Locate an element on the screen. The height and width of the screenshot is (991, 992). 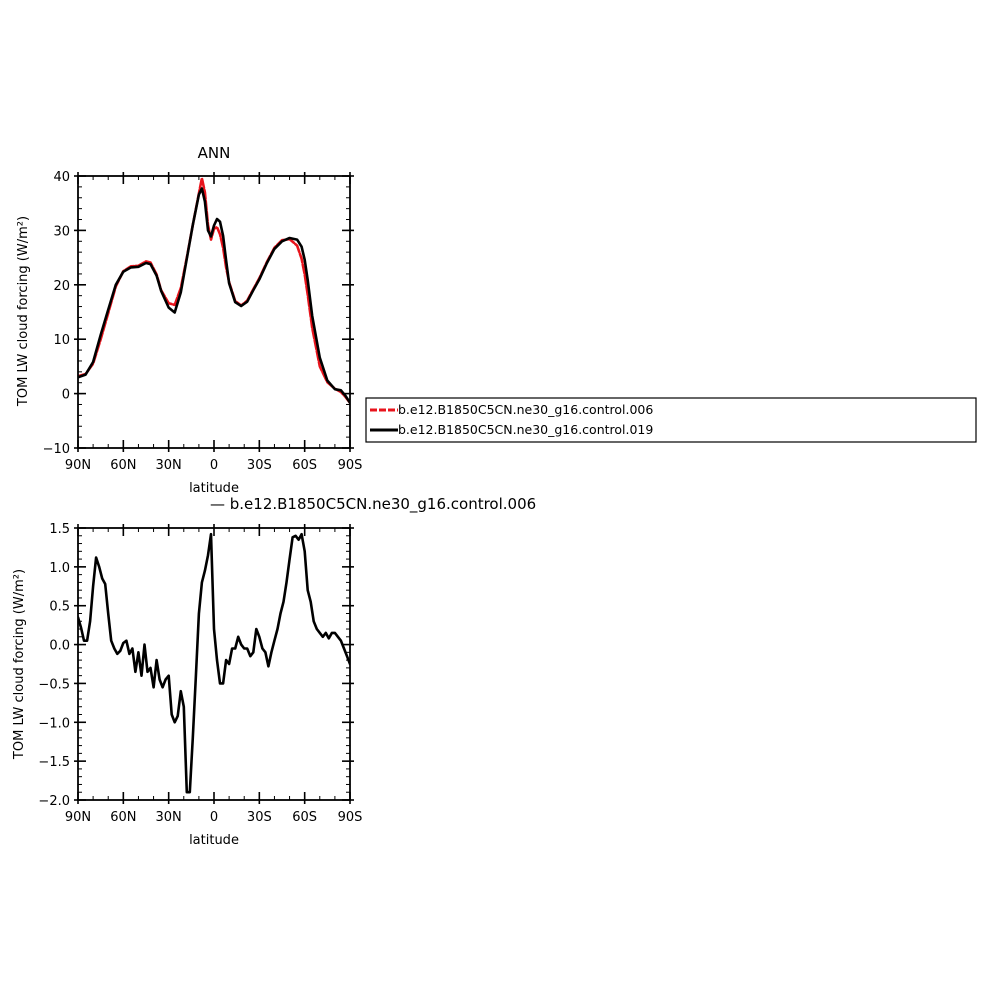
y-tick-label: 1.0 is located at coordinates (59, 568).